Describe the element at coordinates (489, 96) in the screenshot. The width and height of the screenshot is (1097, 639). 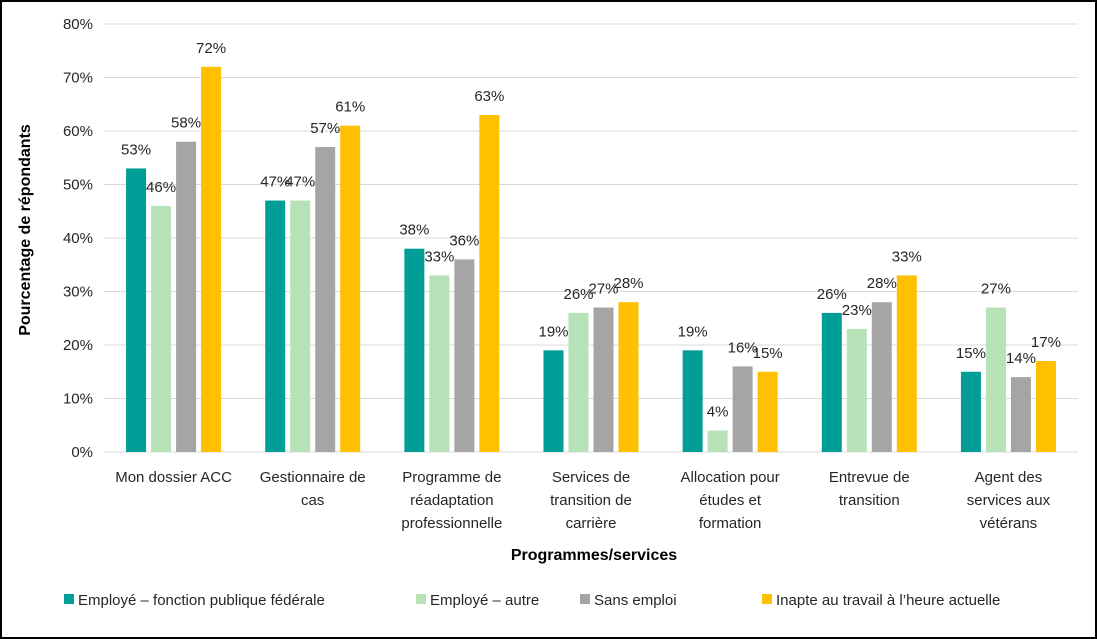
I see `data-label: 63%` at that location.